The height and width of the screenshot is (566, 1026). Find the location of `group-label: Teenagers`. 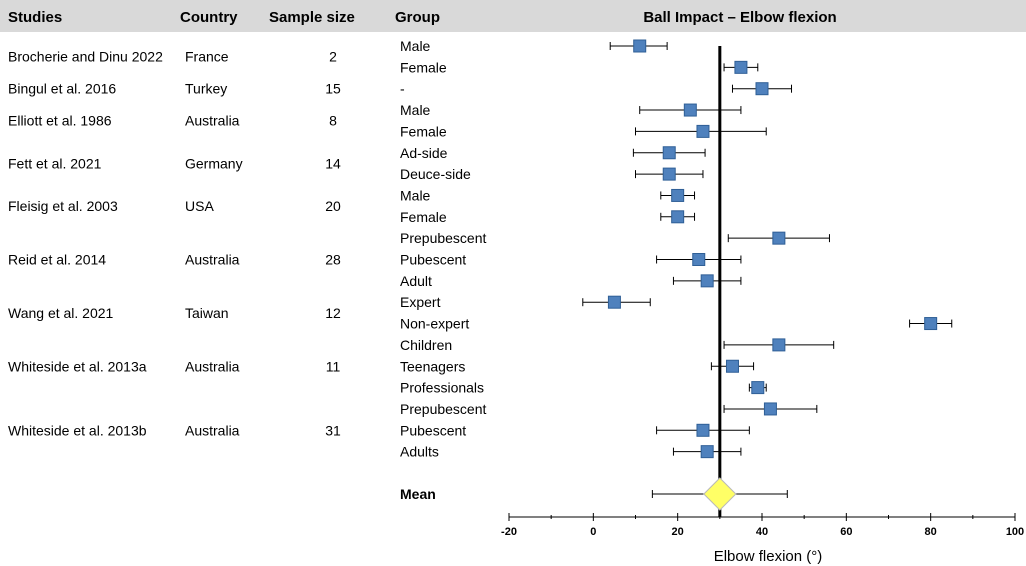

group-label: Teenagers is located at coordinates (432, 366).